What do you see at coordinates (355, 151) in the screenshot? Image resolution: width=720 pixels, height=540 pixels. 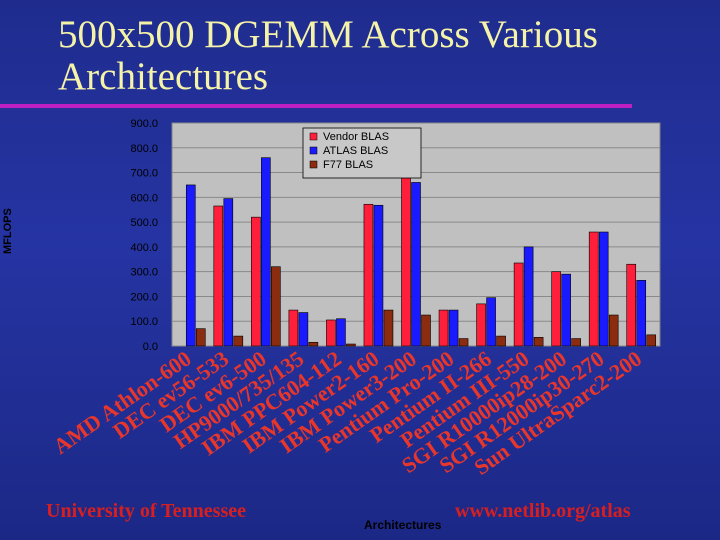 I see `legend-label: ATLAS BLAS` at bounding box center [355, 151].